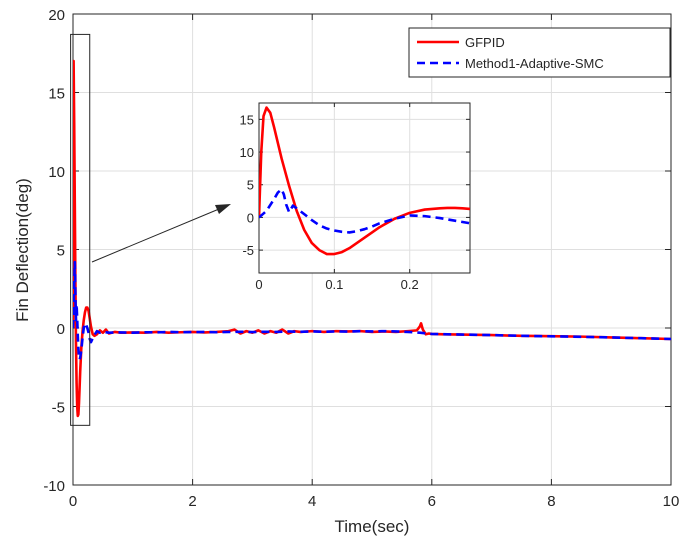 The width and height of the screenshot is (681, 546). I want to click on y-axis-label: Fin Deflection(deg), so click(22, 250).